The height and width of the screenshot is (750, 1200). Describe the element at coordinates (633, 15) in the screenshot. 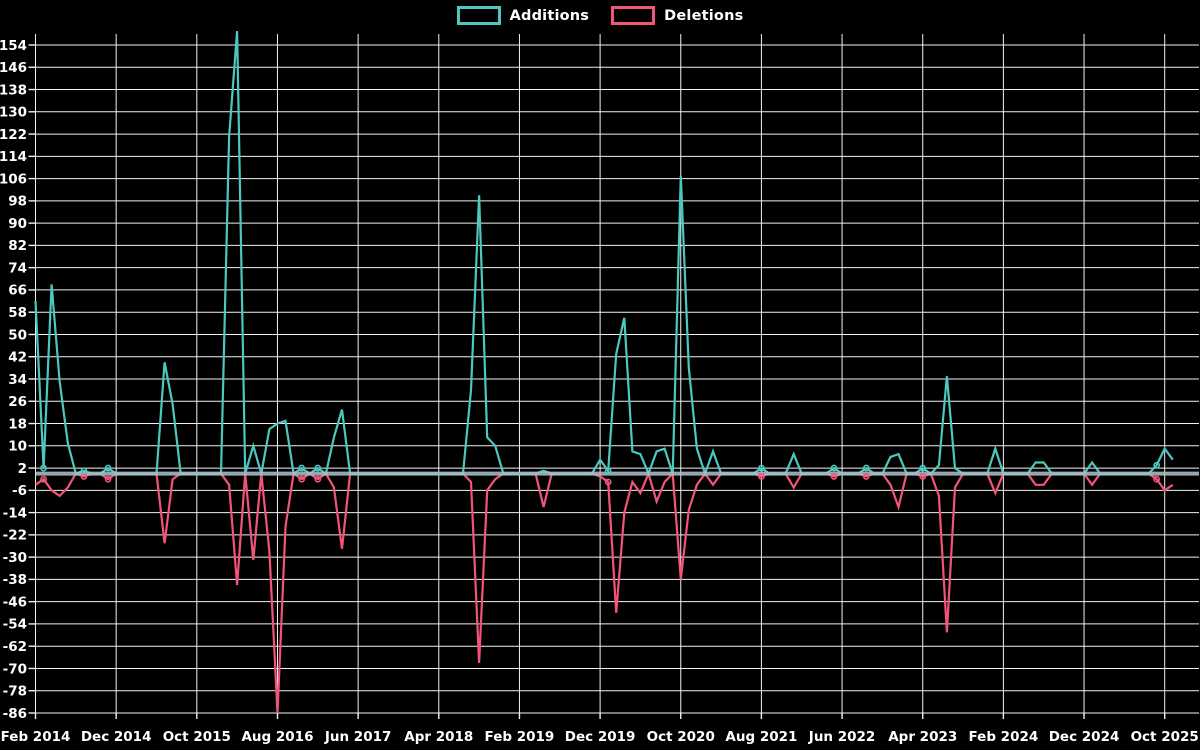

I see `deletions-swatch-icon` at that location.